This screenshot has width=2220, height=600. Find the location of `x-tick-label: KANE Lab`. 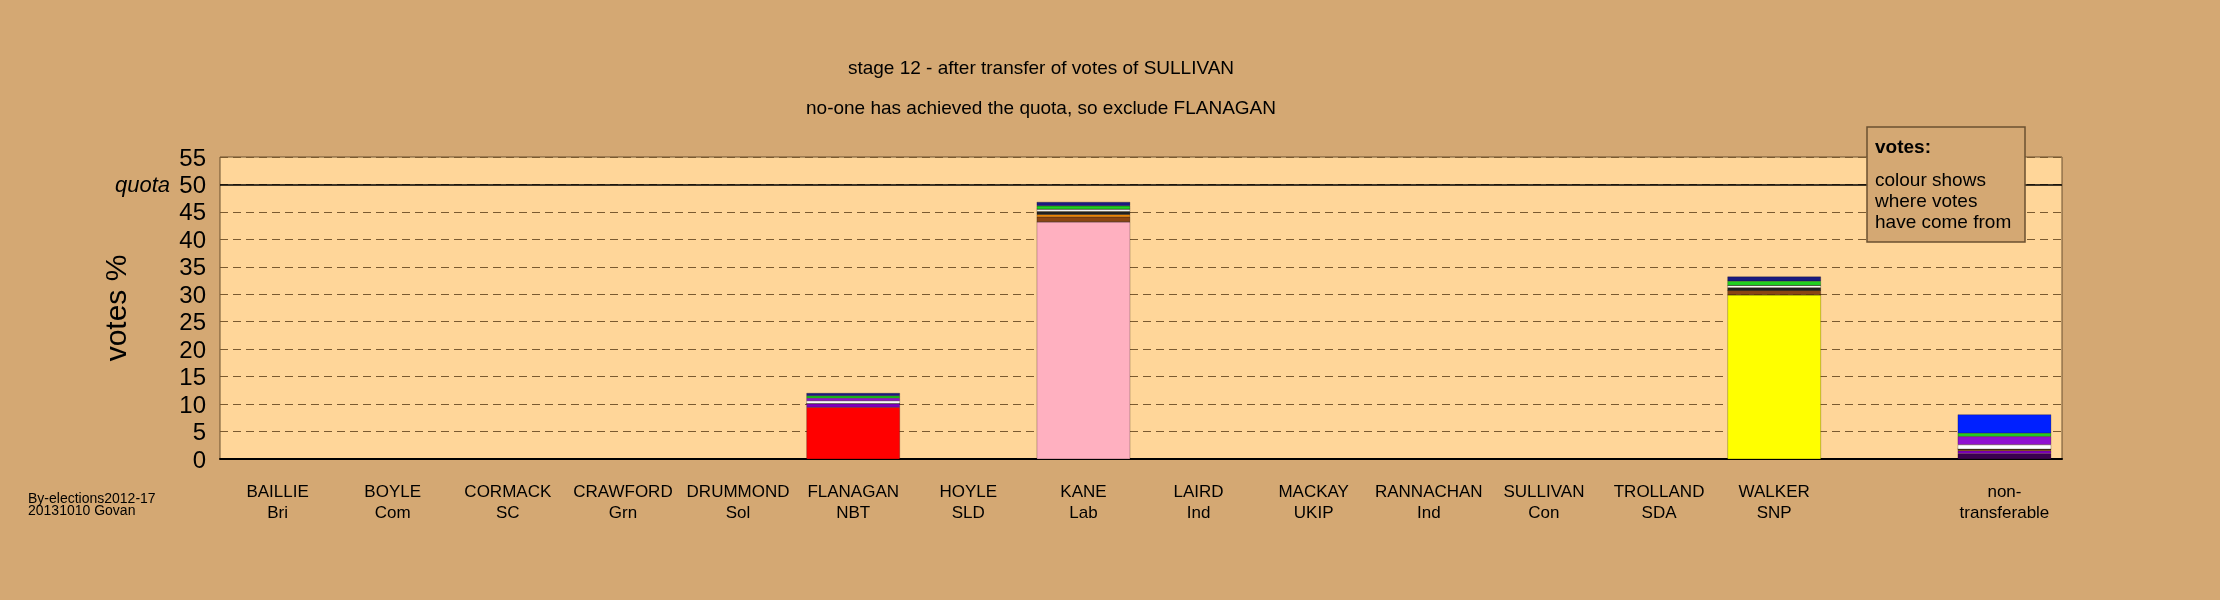

x-tick-label: KANE Lab is located at coordinates (1083, 502).